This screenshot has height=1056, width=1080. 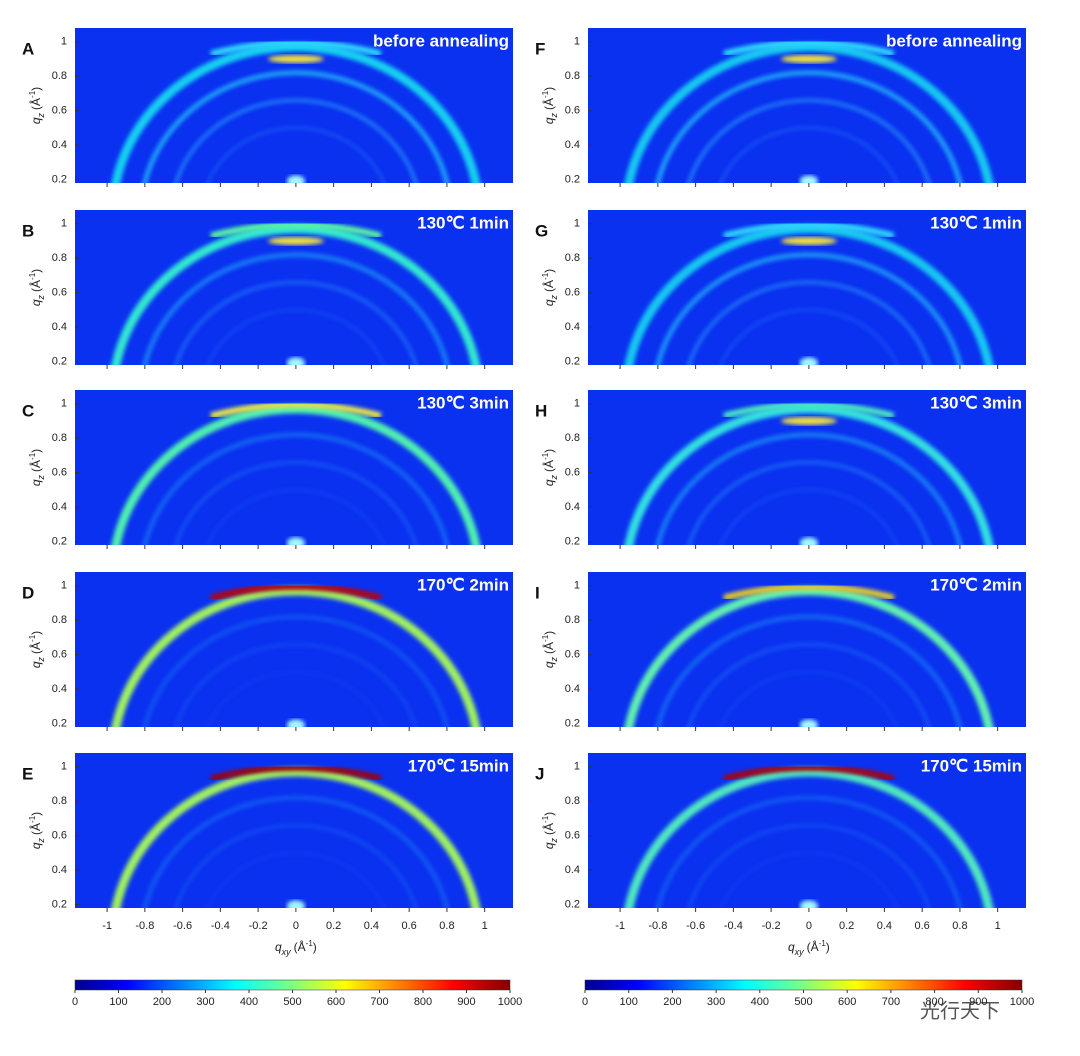 What do you see at coordinates (809, 926) in the screenshot?
I see `x-tick-label: 0` at bounding box center [809, 926].